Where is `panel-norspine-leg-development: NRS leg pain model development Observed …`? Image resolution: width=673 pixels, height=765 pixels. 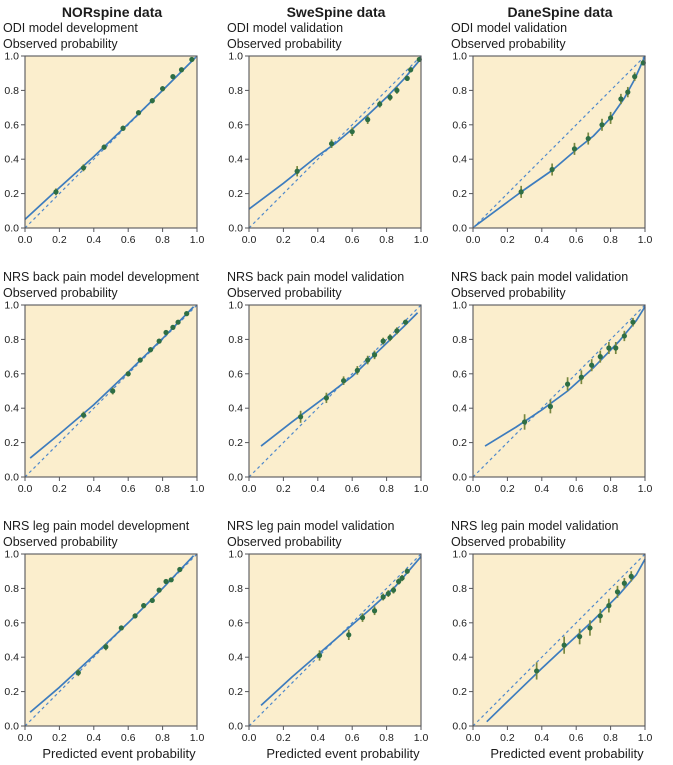 panel-norspine-leg-development: NRS leg pain model development Observed … is located at coordinates (112, 641).